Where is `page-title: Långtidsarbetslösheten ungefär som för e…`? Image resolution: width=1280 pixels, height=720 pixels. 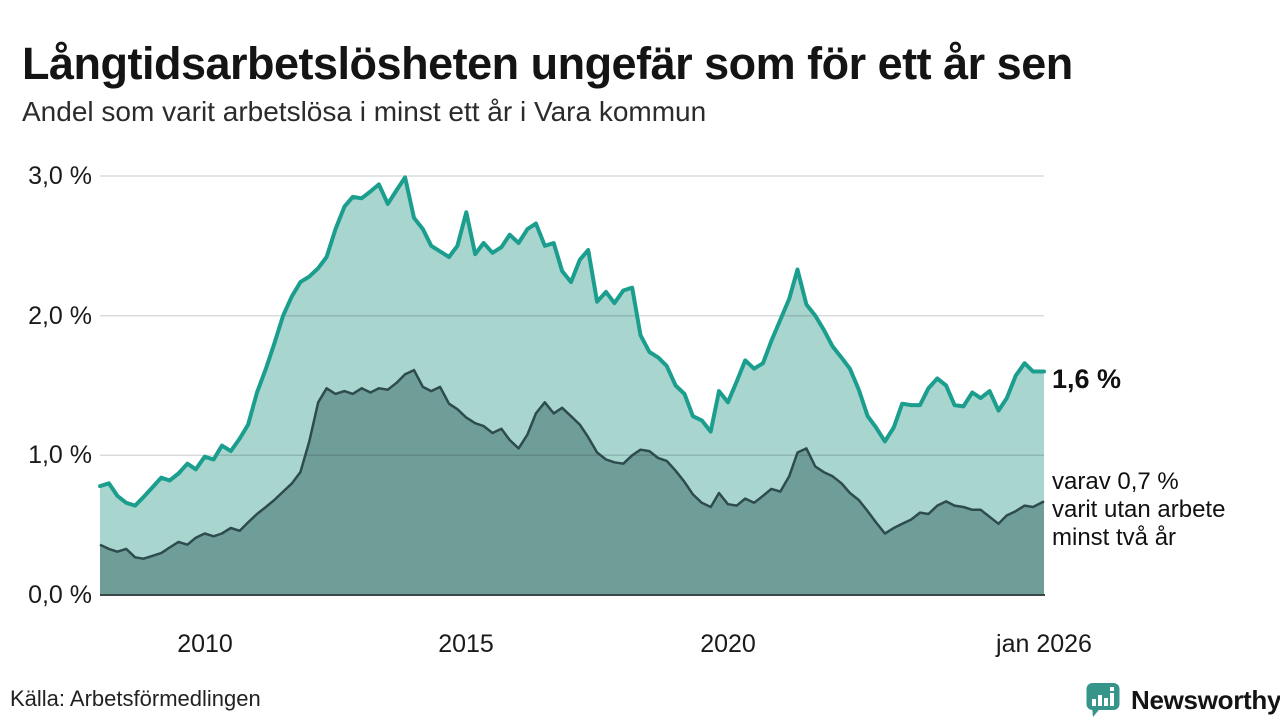
page-title: Långtidsarbetslösheten ungefär som för e… is located at coordinates (547, 64).